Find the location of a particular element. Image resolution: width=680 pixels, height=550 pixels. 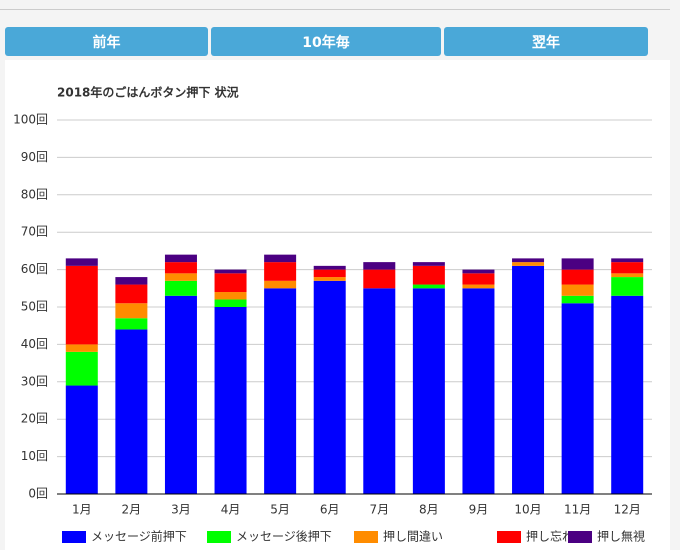

decade-button: 10年毎 is located at coordinates (326, 41).